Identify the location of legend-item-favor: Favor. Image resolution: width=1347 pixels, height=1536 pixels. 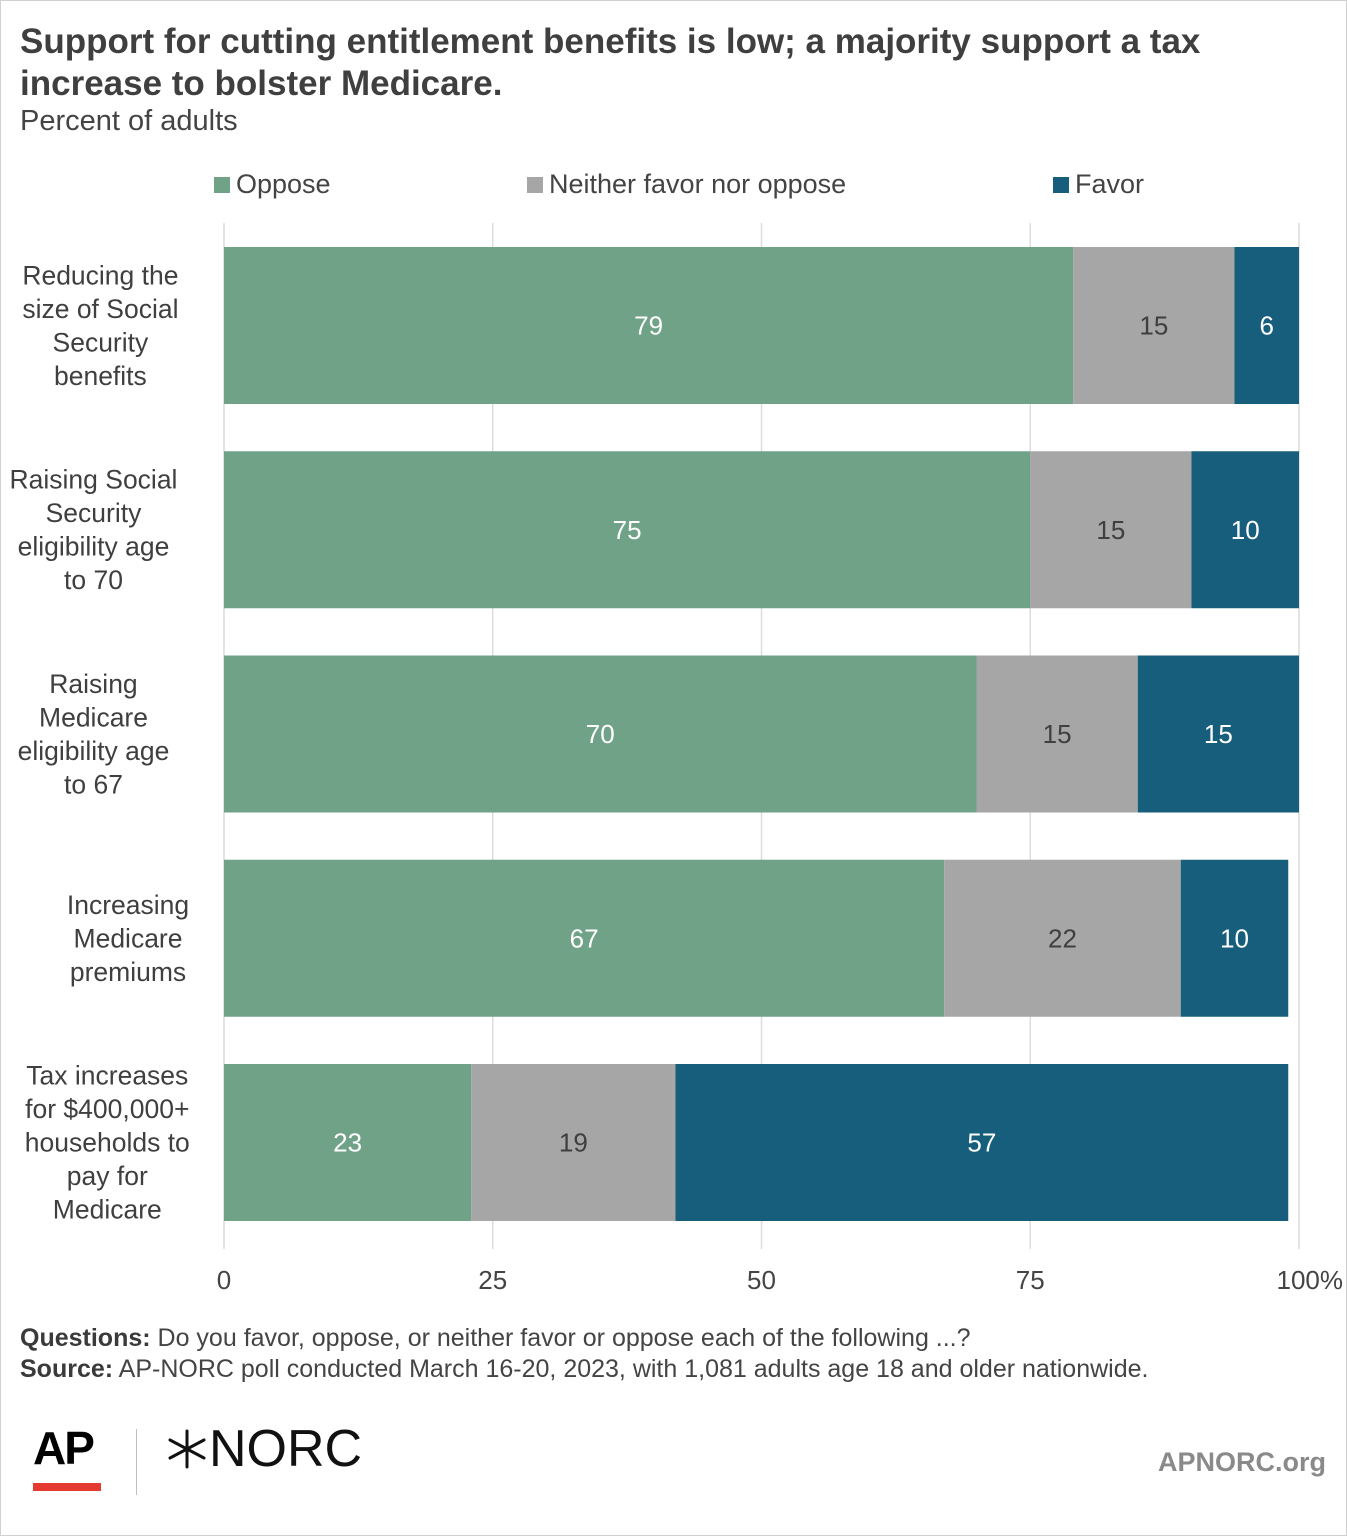
(1098, 184).